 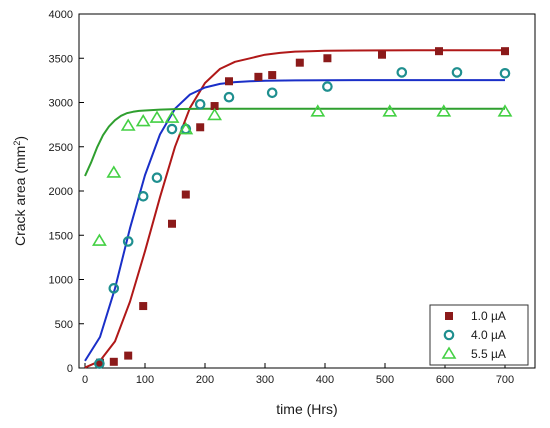 What do you see at coordinates (61, 236) in the screenshot?
I see `y-tick-label: 1500` at bounding box center [61, 236].